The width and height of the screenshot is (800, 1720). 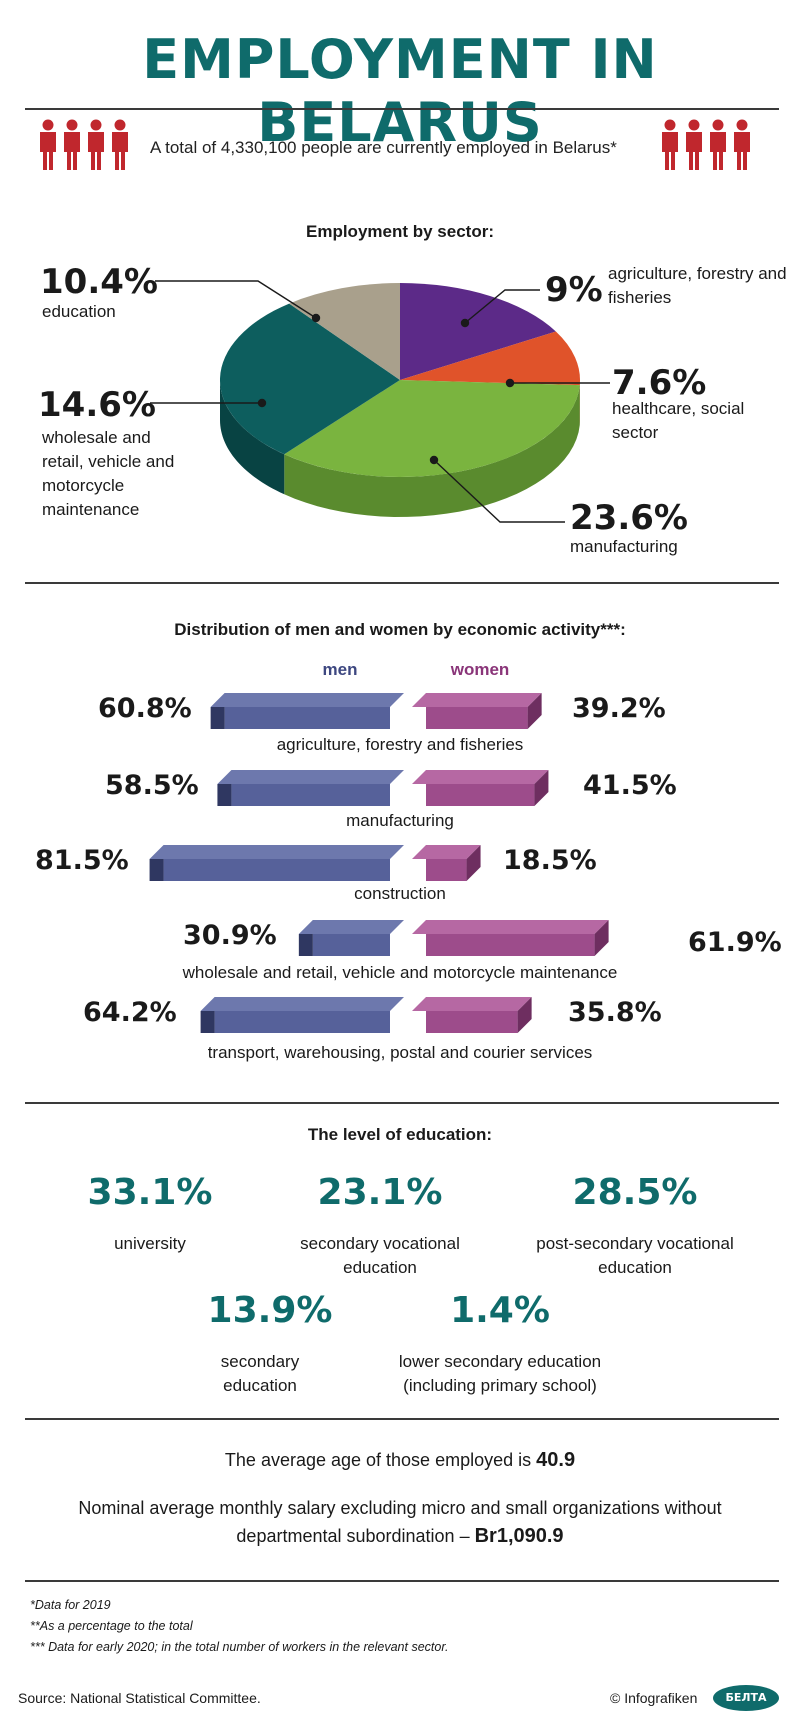 I want to click on edu-pct-0: 33.1%, so click(x=150, y=1192).